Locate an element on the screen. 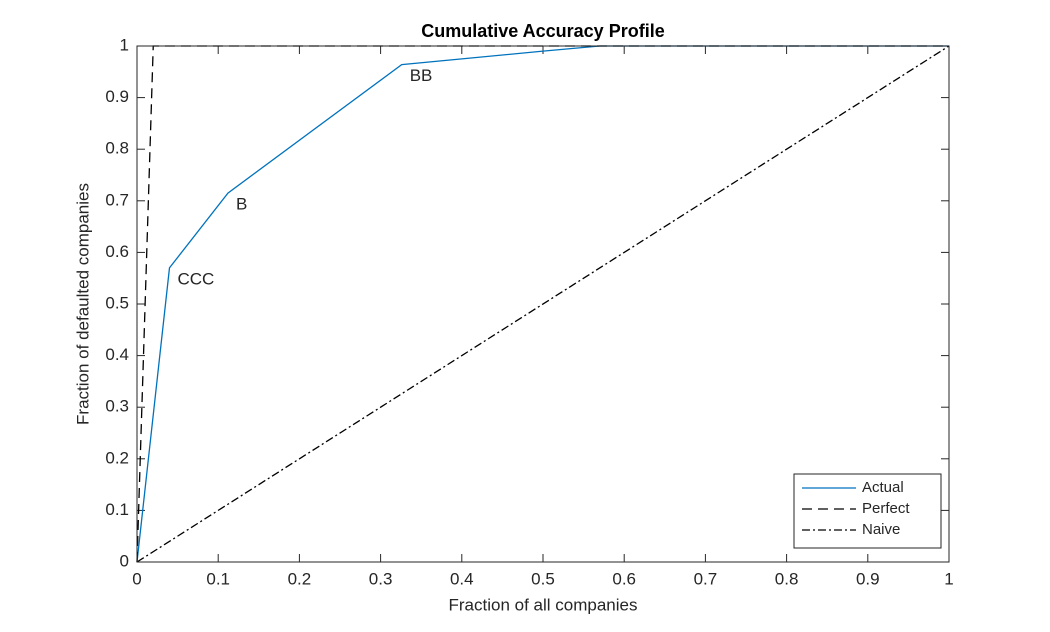 The height and width of the screenshot is (632, 1050). x-tick-label: 0.7 is located at coordinates (706, 578).